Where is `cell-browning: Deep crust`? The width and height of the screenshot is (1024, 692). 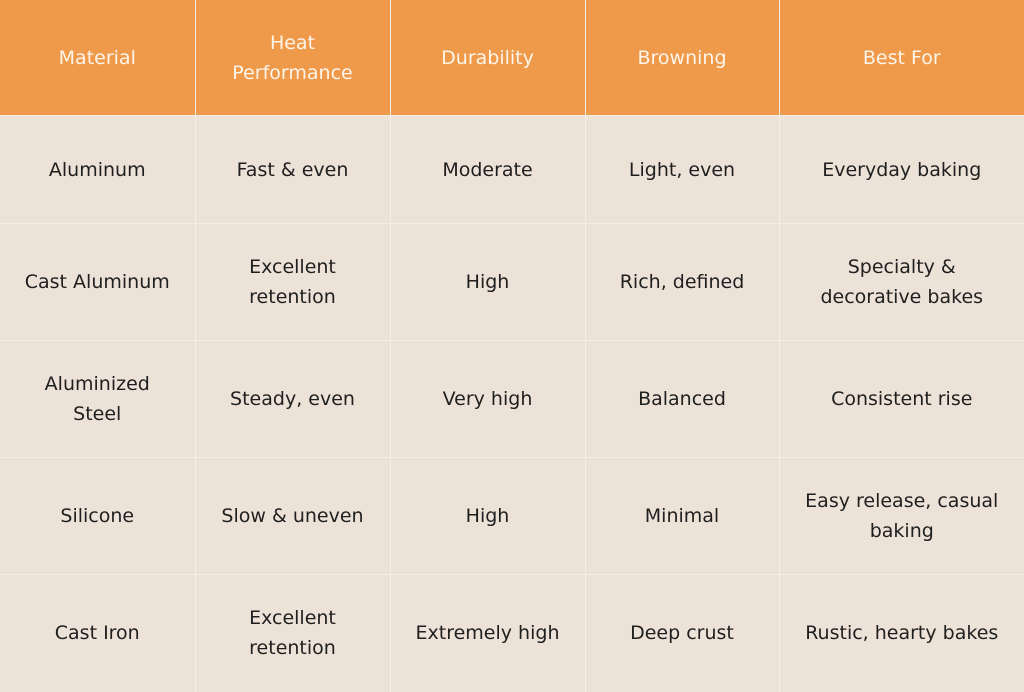
cell-browning: Deep crust is located at coordinates (682, 633).